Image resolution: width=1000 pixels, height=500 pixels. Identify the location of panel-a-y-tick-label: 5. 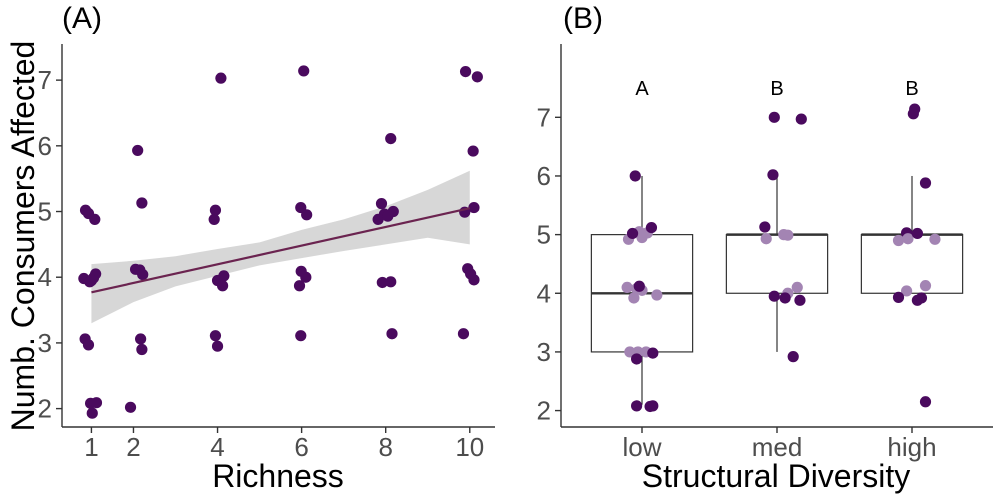
(45, 212).